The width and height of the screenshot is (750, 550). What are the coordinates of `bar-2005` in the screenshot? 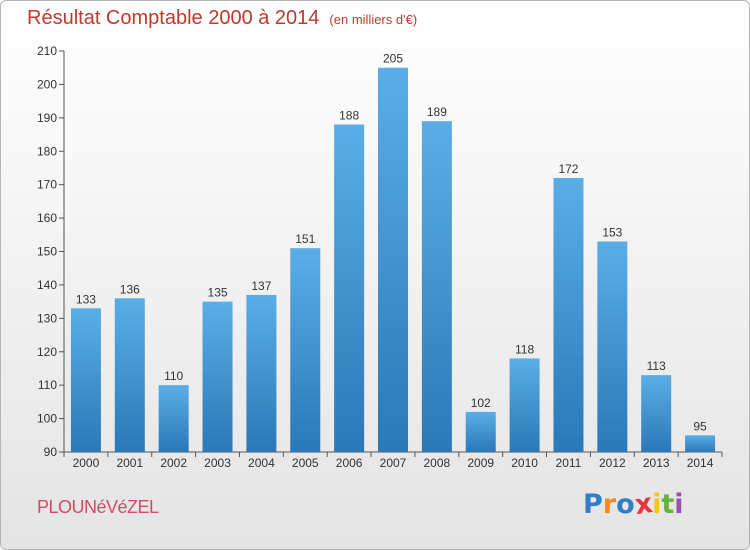 It's located at (305, 350).